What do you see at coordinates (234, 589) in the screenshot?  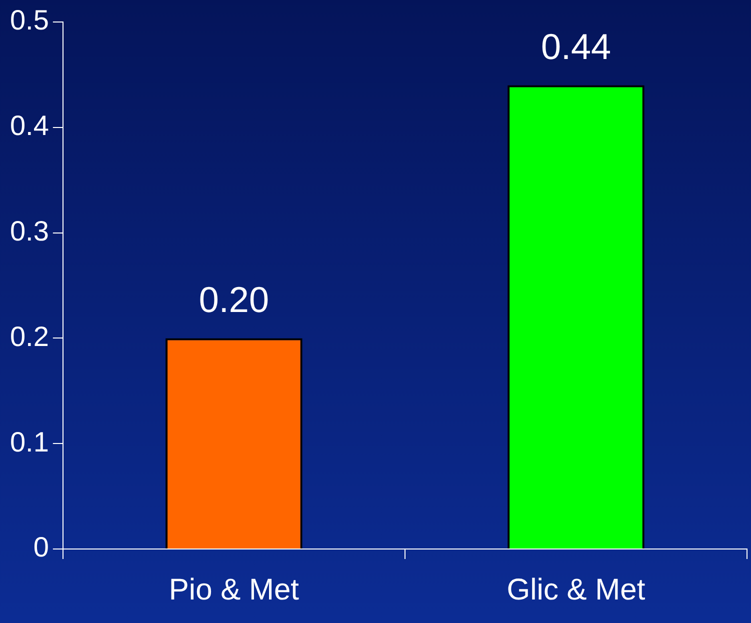 I see `x-tick-label: Pio & Met` at bounding box center [234, 589].